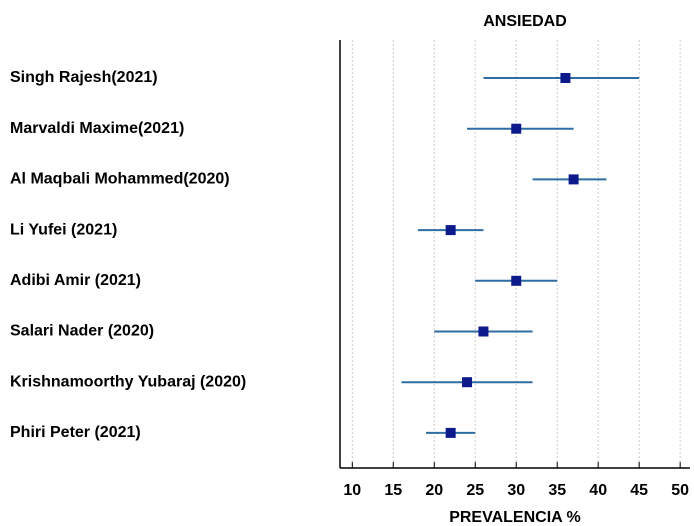 The height and width of the screenshot is (526, 694). Describe the element at coordinates (525, 21) in the screenshot. I see `chart-title: ANSIEDAD` at that location.